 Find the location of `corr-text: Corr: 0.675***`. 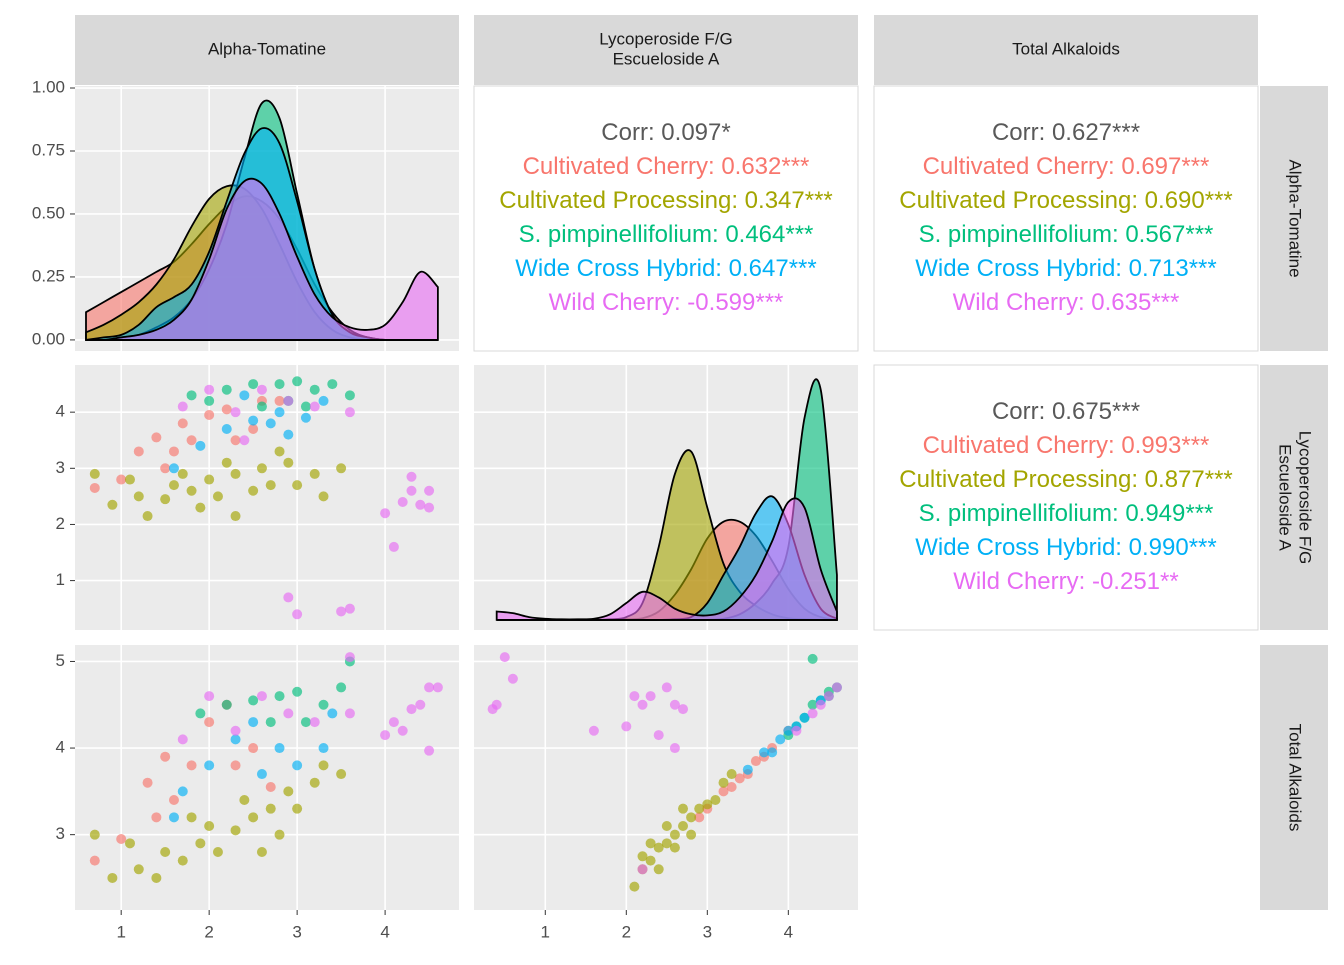

corr-text: Corr: 0.675*** is located at coordinates (1066, 411).